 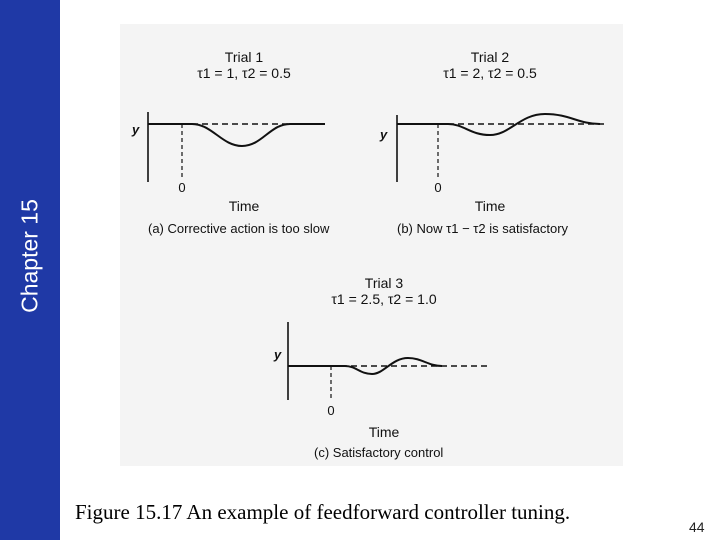 What do you see at coordinates (378, 452) in the screenshot?
I see `panel-c-caption: (c) Satisfactory control` at bounding box center [378, 452].